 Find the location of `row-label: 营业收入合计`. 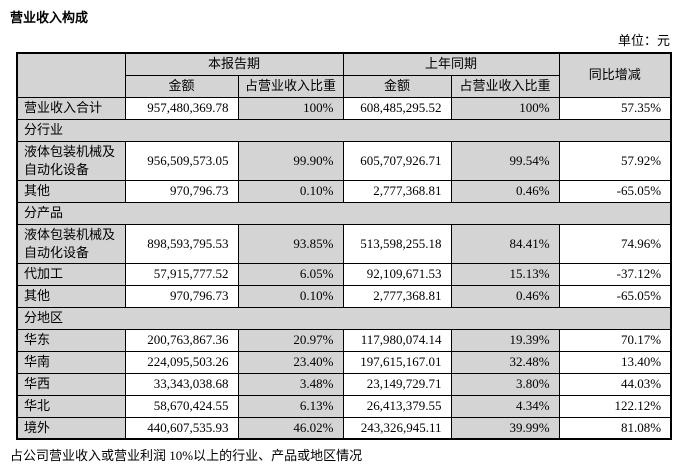

row-label: 营业收入合计 is located at coordinates (71, 108).